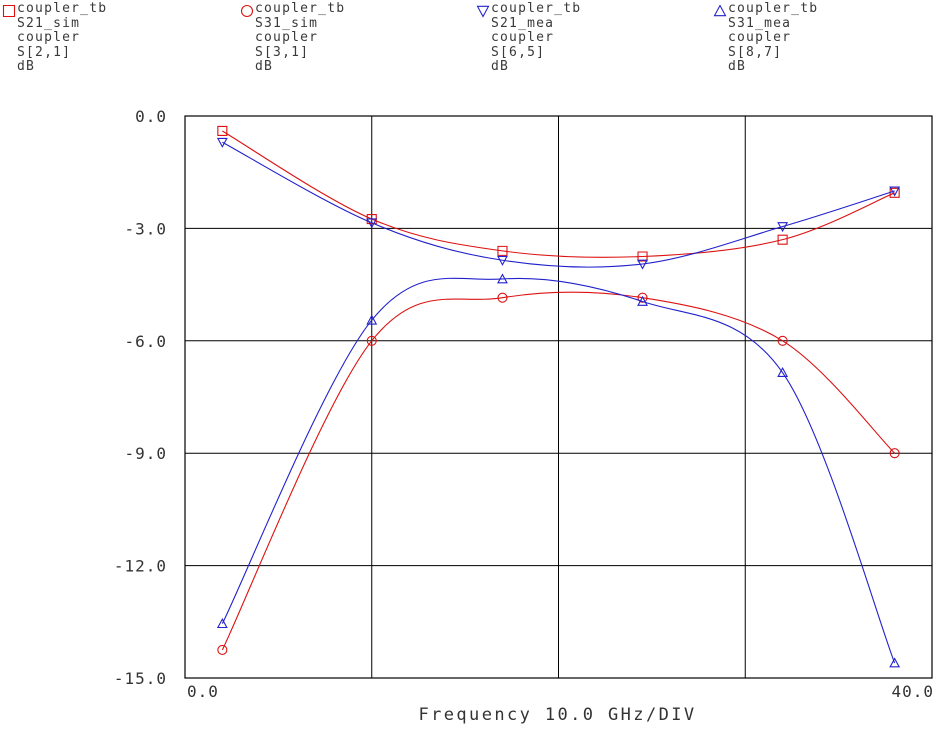  I want to click on legend-line: S[2,1], so click(44, 52).